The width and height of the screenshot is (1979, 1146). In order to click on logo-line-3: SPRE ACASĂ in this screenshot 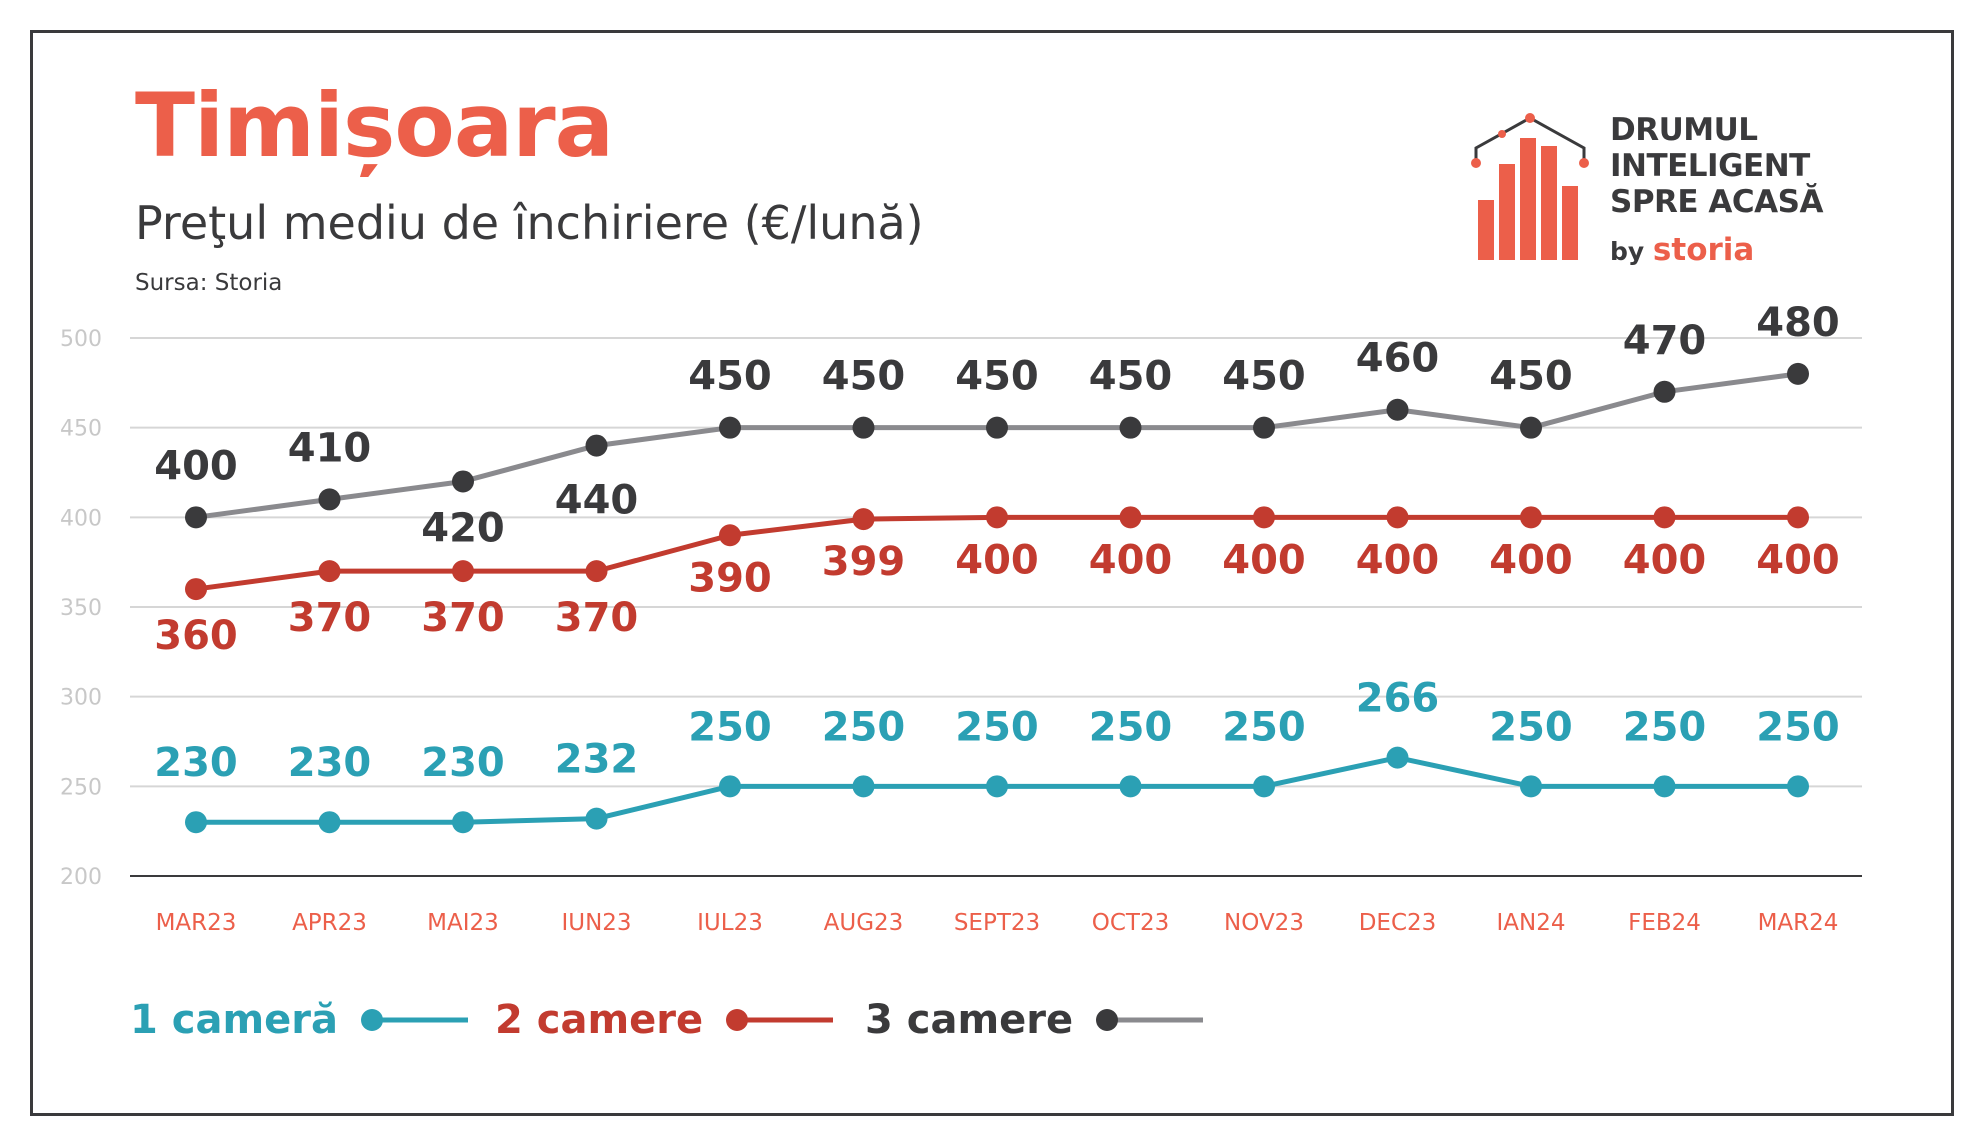, I will do `click(1716, 202)`.